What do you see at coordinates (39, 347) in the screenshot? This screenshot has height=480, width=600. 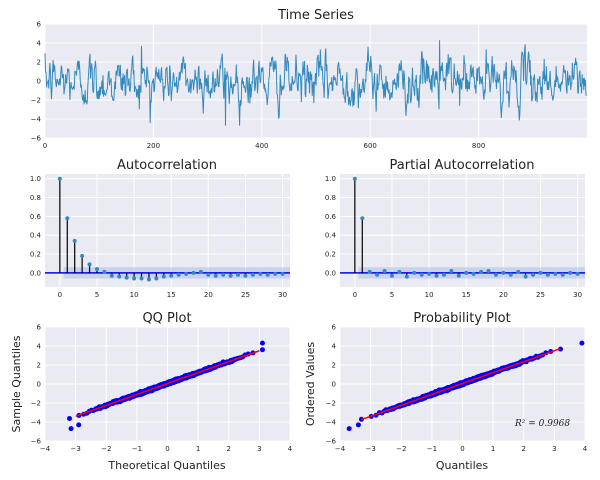 I see `qq-ytick-label: 4` at bounding box center [39, 347].